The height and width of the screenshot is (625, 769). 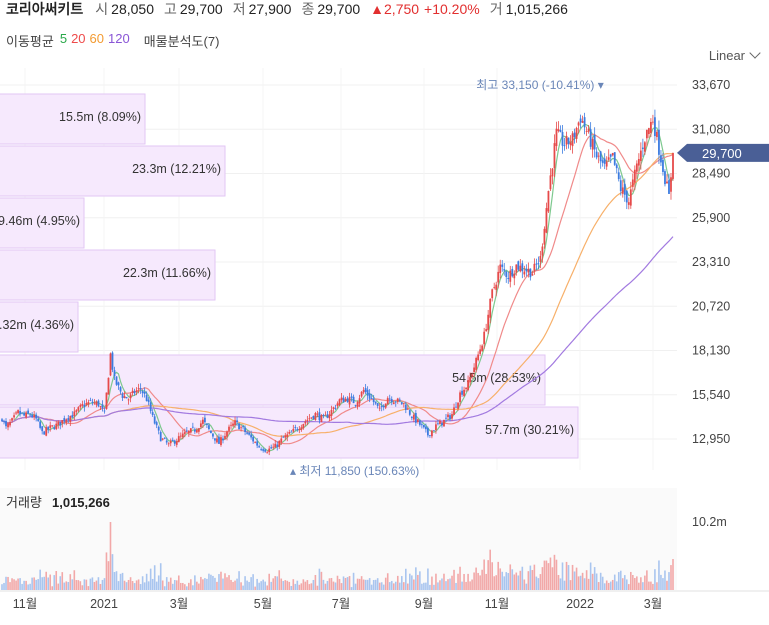 I want to click on open-label: 시, so click(x=102, y=9).